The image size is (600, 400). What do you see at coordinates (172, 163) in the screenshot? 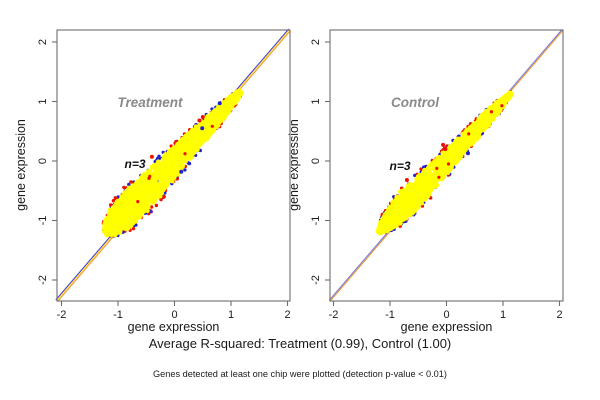
I see `panel-0-points` at bounding box center [172, 163].